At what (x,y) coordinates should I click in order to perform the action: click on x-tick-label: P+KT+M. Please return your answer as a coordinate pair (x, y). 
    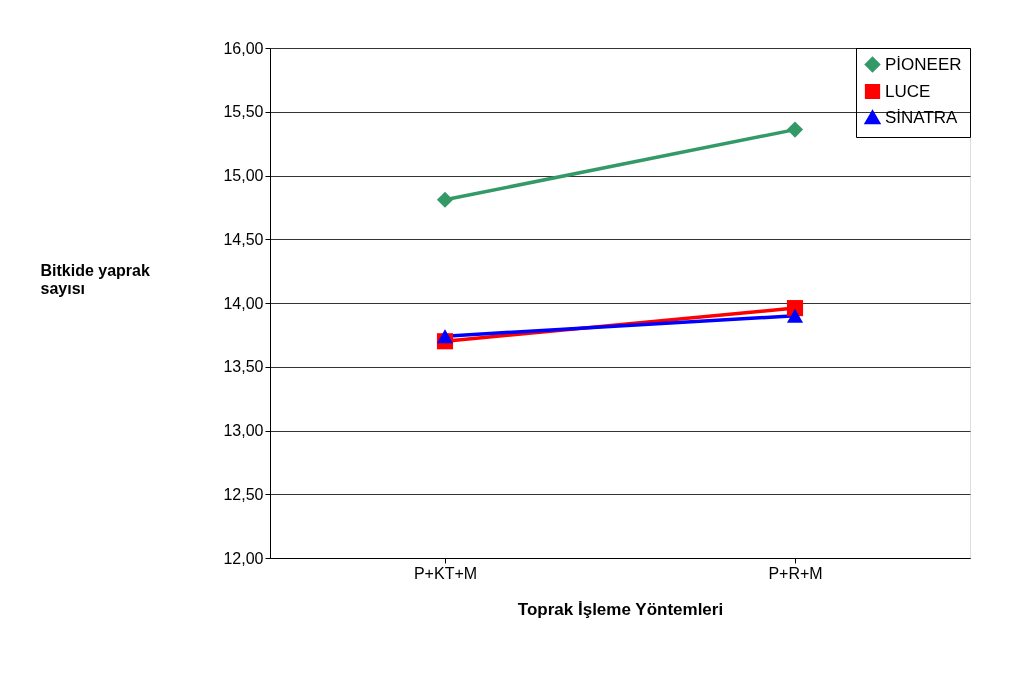
    Looking at the image, I should click on (445, 573).